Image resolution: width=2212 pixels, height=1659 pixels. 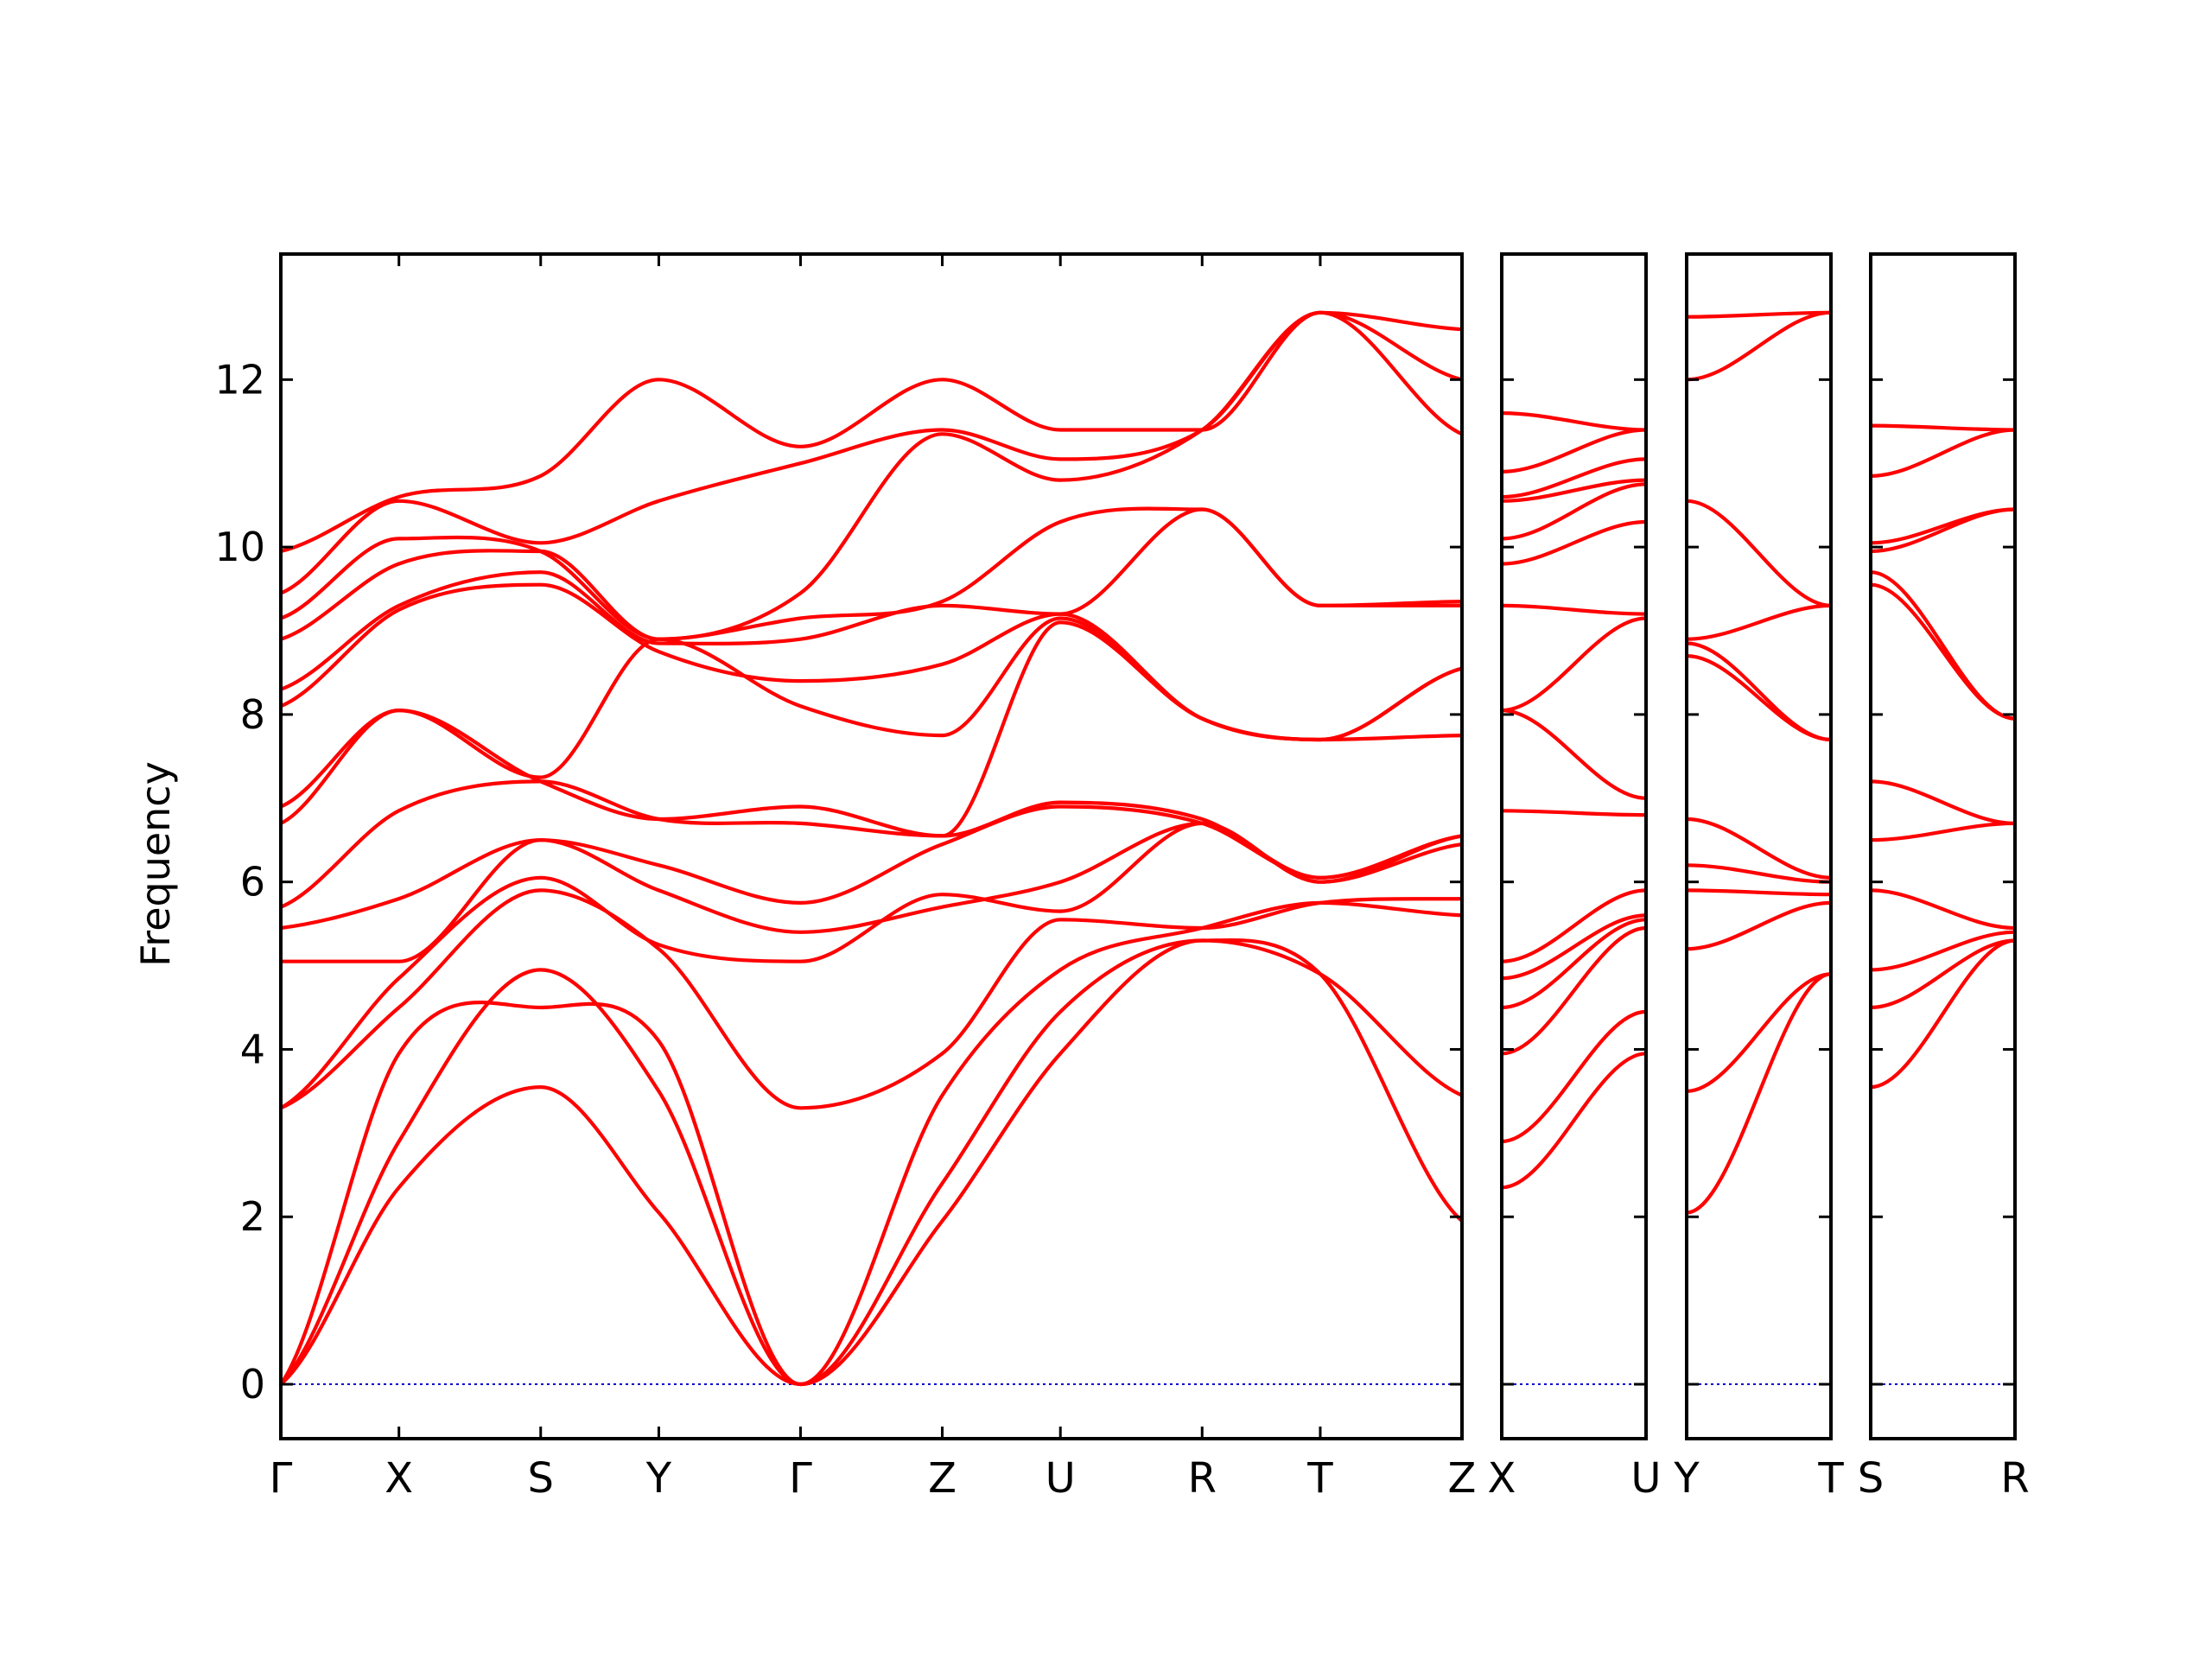 What do you see at coordinates (239, 379) in the screenshot?
I see `y-tick-label: 12` at bounding box center [239, 379].